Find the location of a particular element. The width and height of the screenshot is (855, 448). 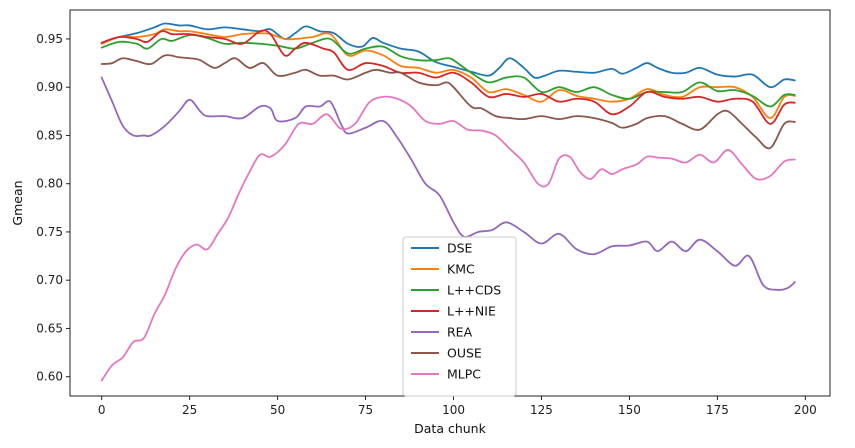

x-tick-label: 100 is located at coordinates (453, 410).